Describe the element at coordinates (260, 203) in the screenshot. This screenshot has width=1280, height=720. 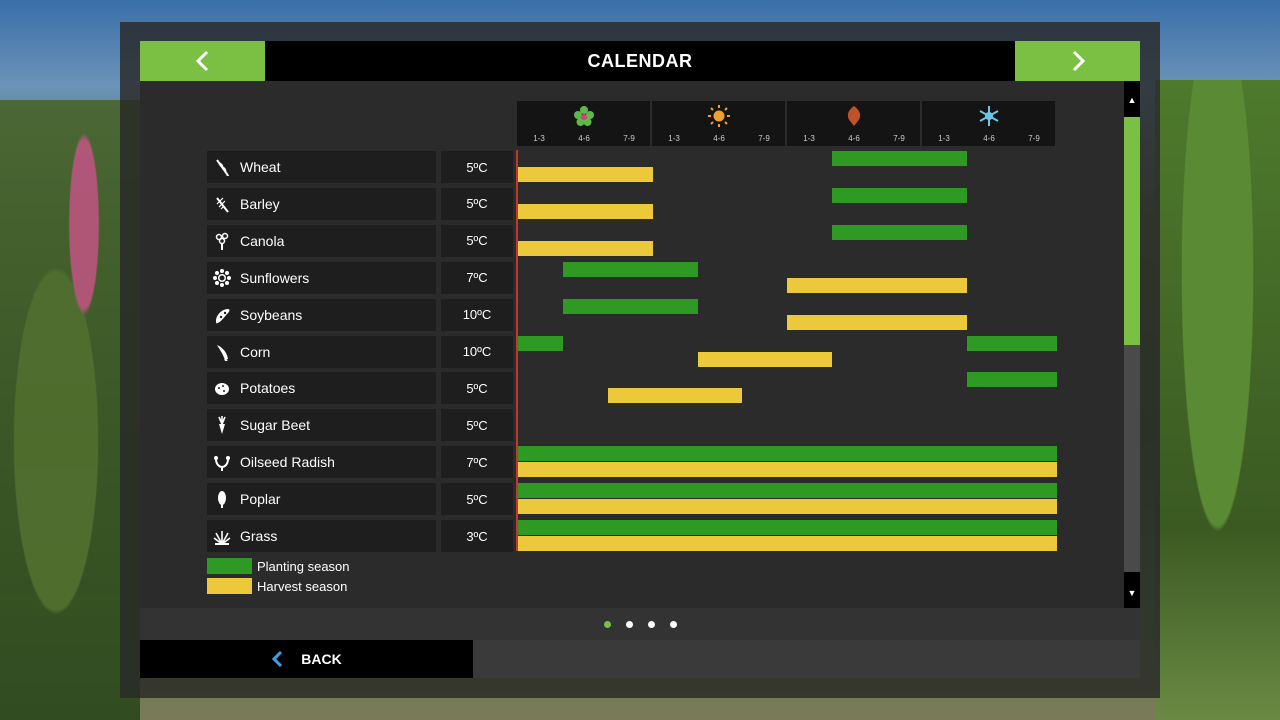
I see `crop-name: Barley` at that location.